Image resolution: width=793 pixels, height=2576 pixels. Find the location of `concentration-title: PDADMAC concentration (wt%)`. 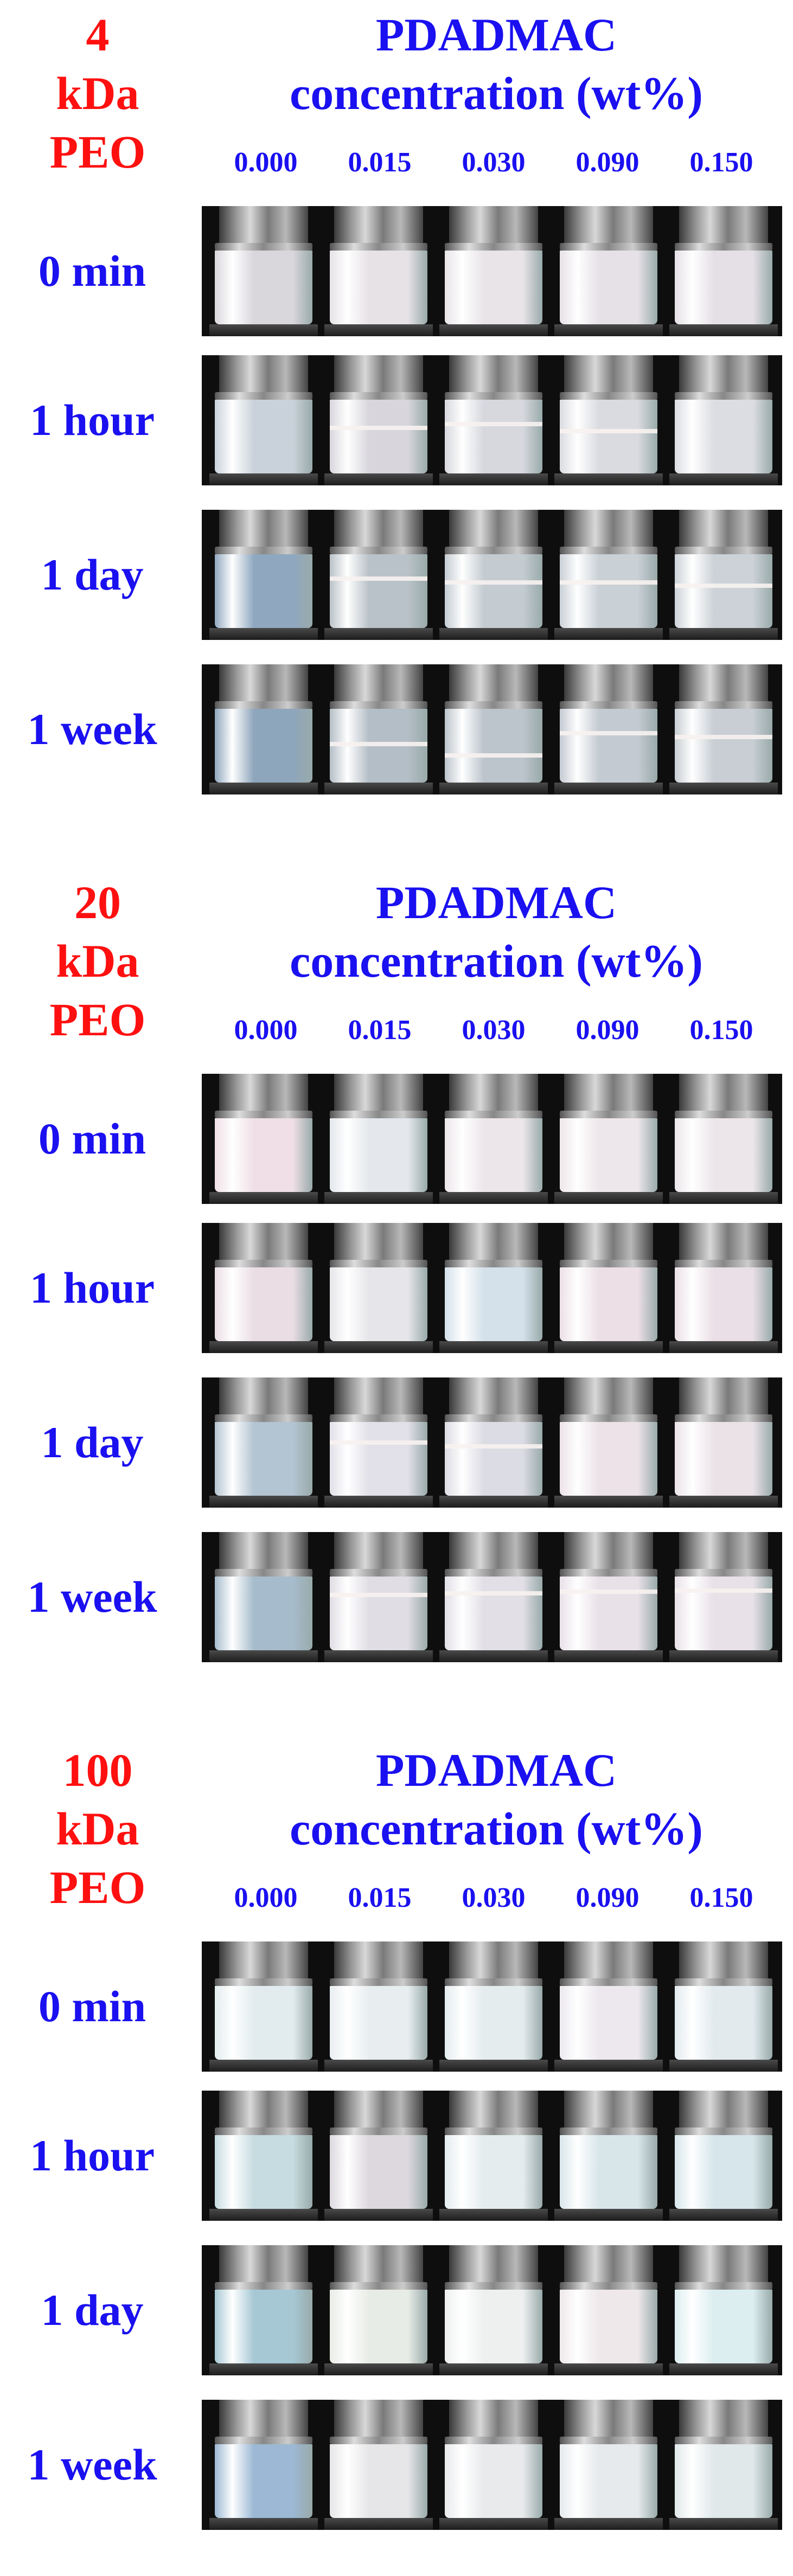

concentration-title: PDADMAC concentration (wt%) is located at coordinates (496, 931).